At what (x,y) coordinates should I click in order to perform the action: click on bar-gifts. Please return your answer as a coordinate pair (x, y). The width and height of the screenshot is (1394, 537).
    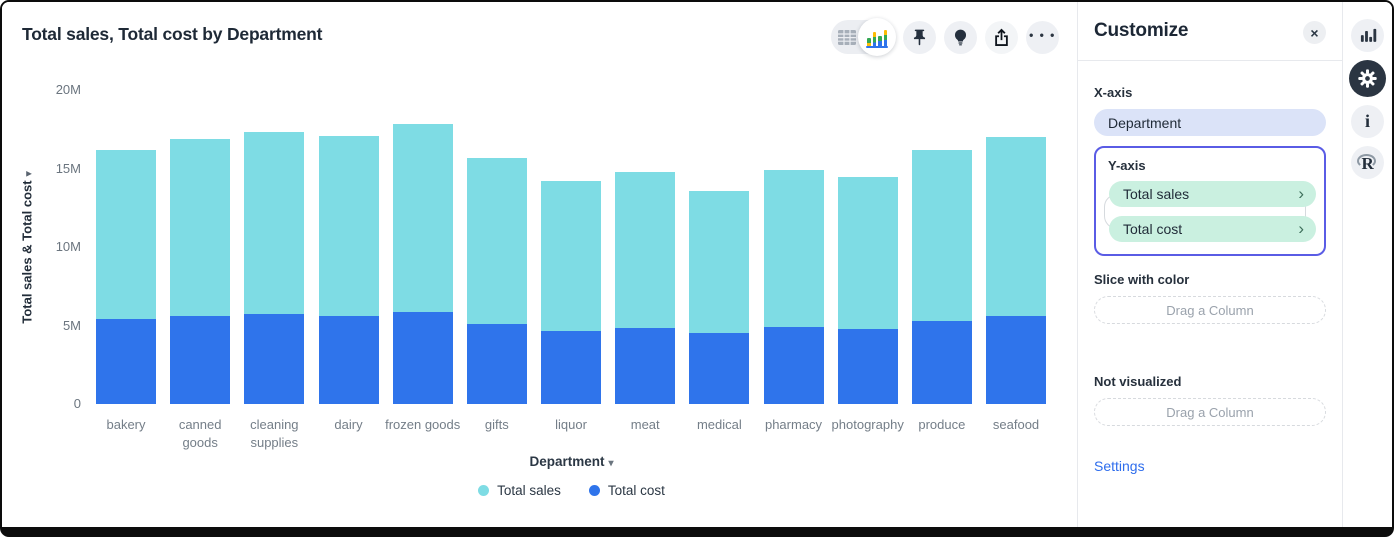
    Looking at the image, I should click on (496, 280).